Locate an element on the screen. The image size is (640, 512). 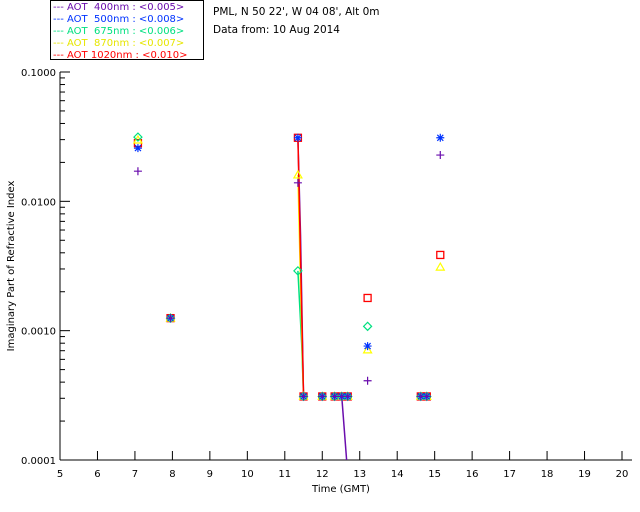
x-tick-label: 18 is located at coordinates (547, 474).